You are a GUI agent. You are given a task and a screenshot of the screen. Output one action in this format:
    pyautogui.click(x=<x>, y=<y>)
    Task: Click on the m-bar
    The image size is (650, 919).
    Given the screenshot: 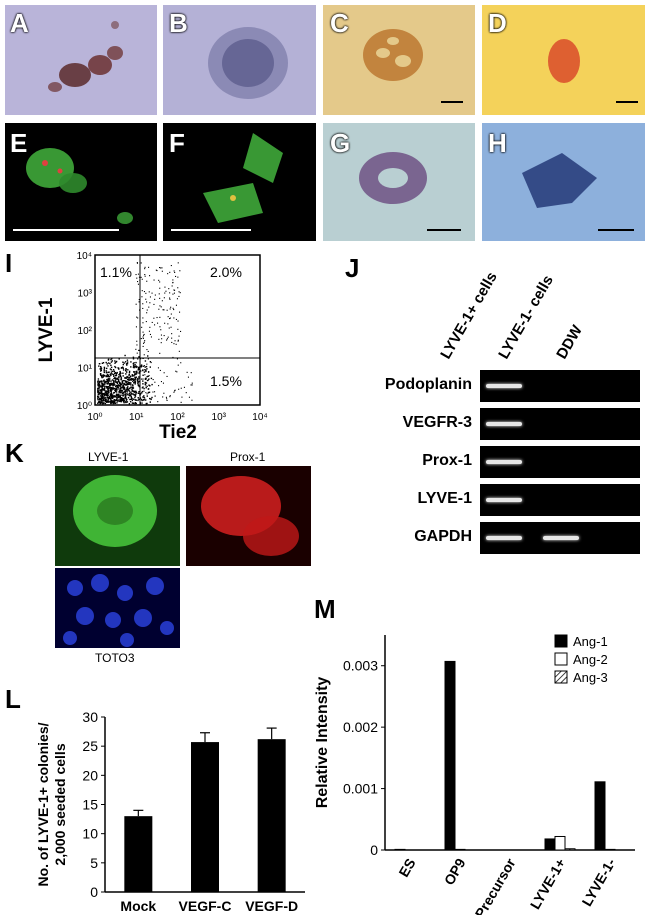 What is the action you would take?
    pyautogui.click(x=400, y=849)
    